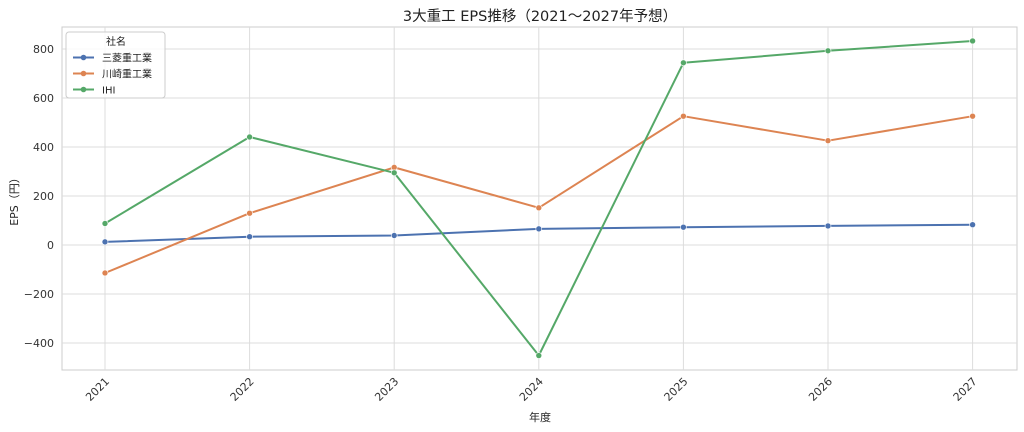  What do you see at coordinates (242, 389) in the screenshot?
I see `x-tick-label: 2022` at bounding box center [242, 389].